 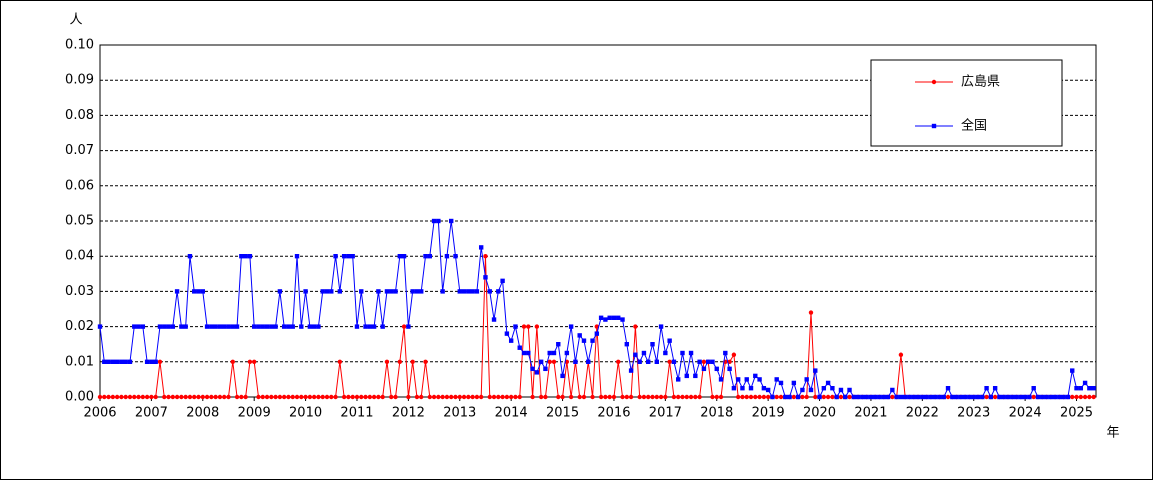 What do you see at coordinates (79, 115) in the screenshot?
I see `y-tick-label: 0.08` at bounding box center [79, 115].